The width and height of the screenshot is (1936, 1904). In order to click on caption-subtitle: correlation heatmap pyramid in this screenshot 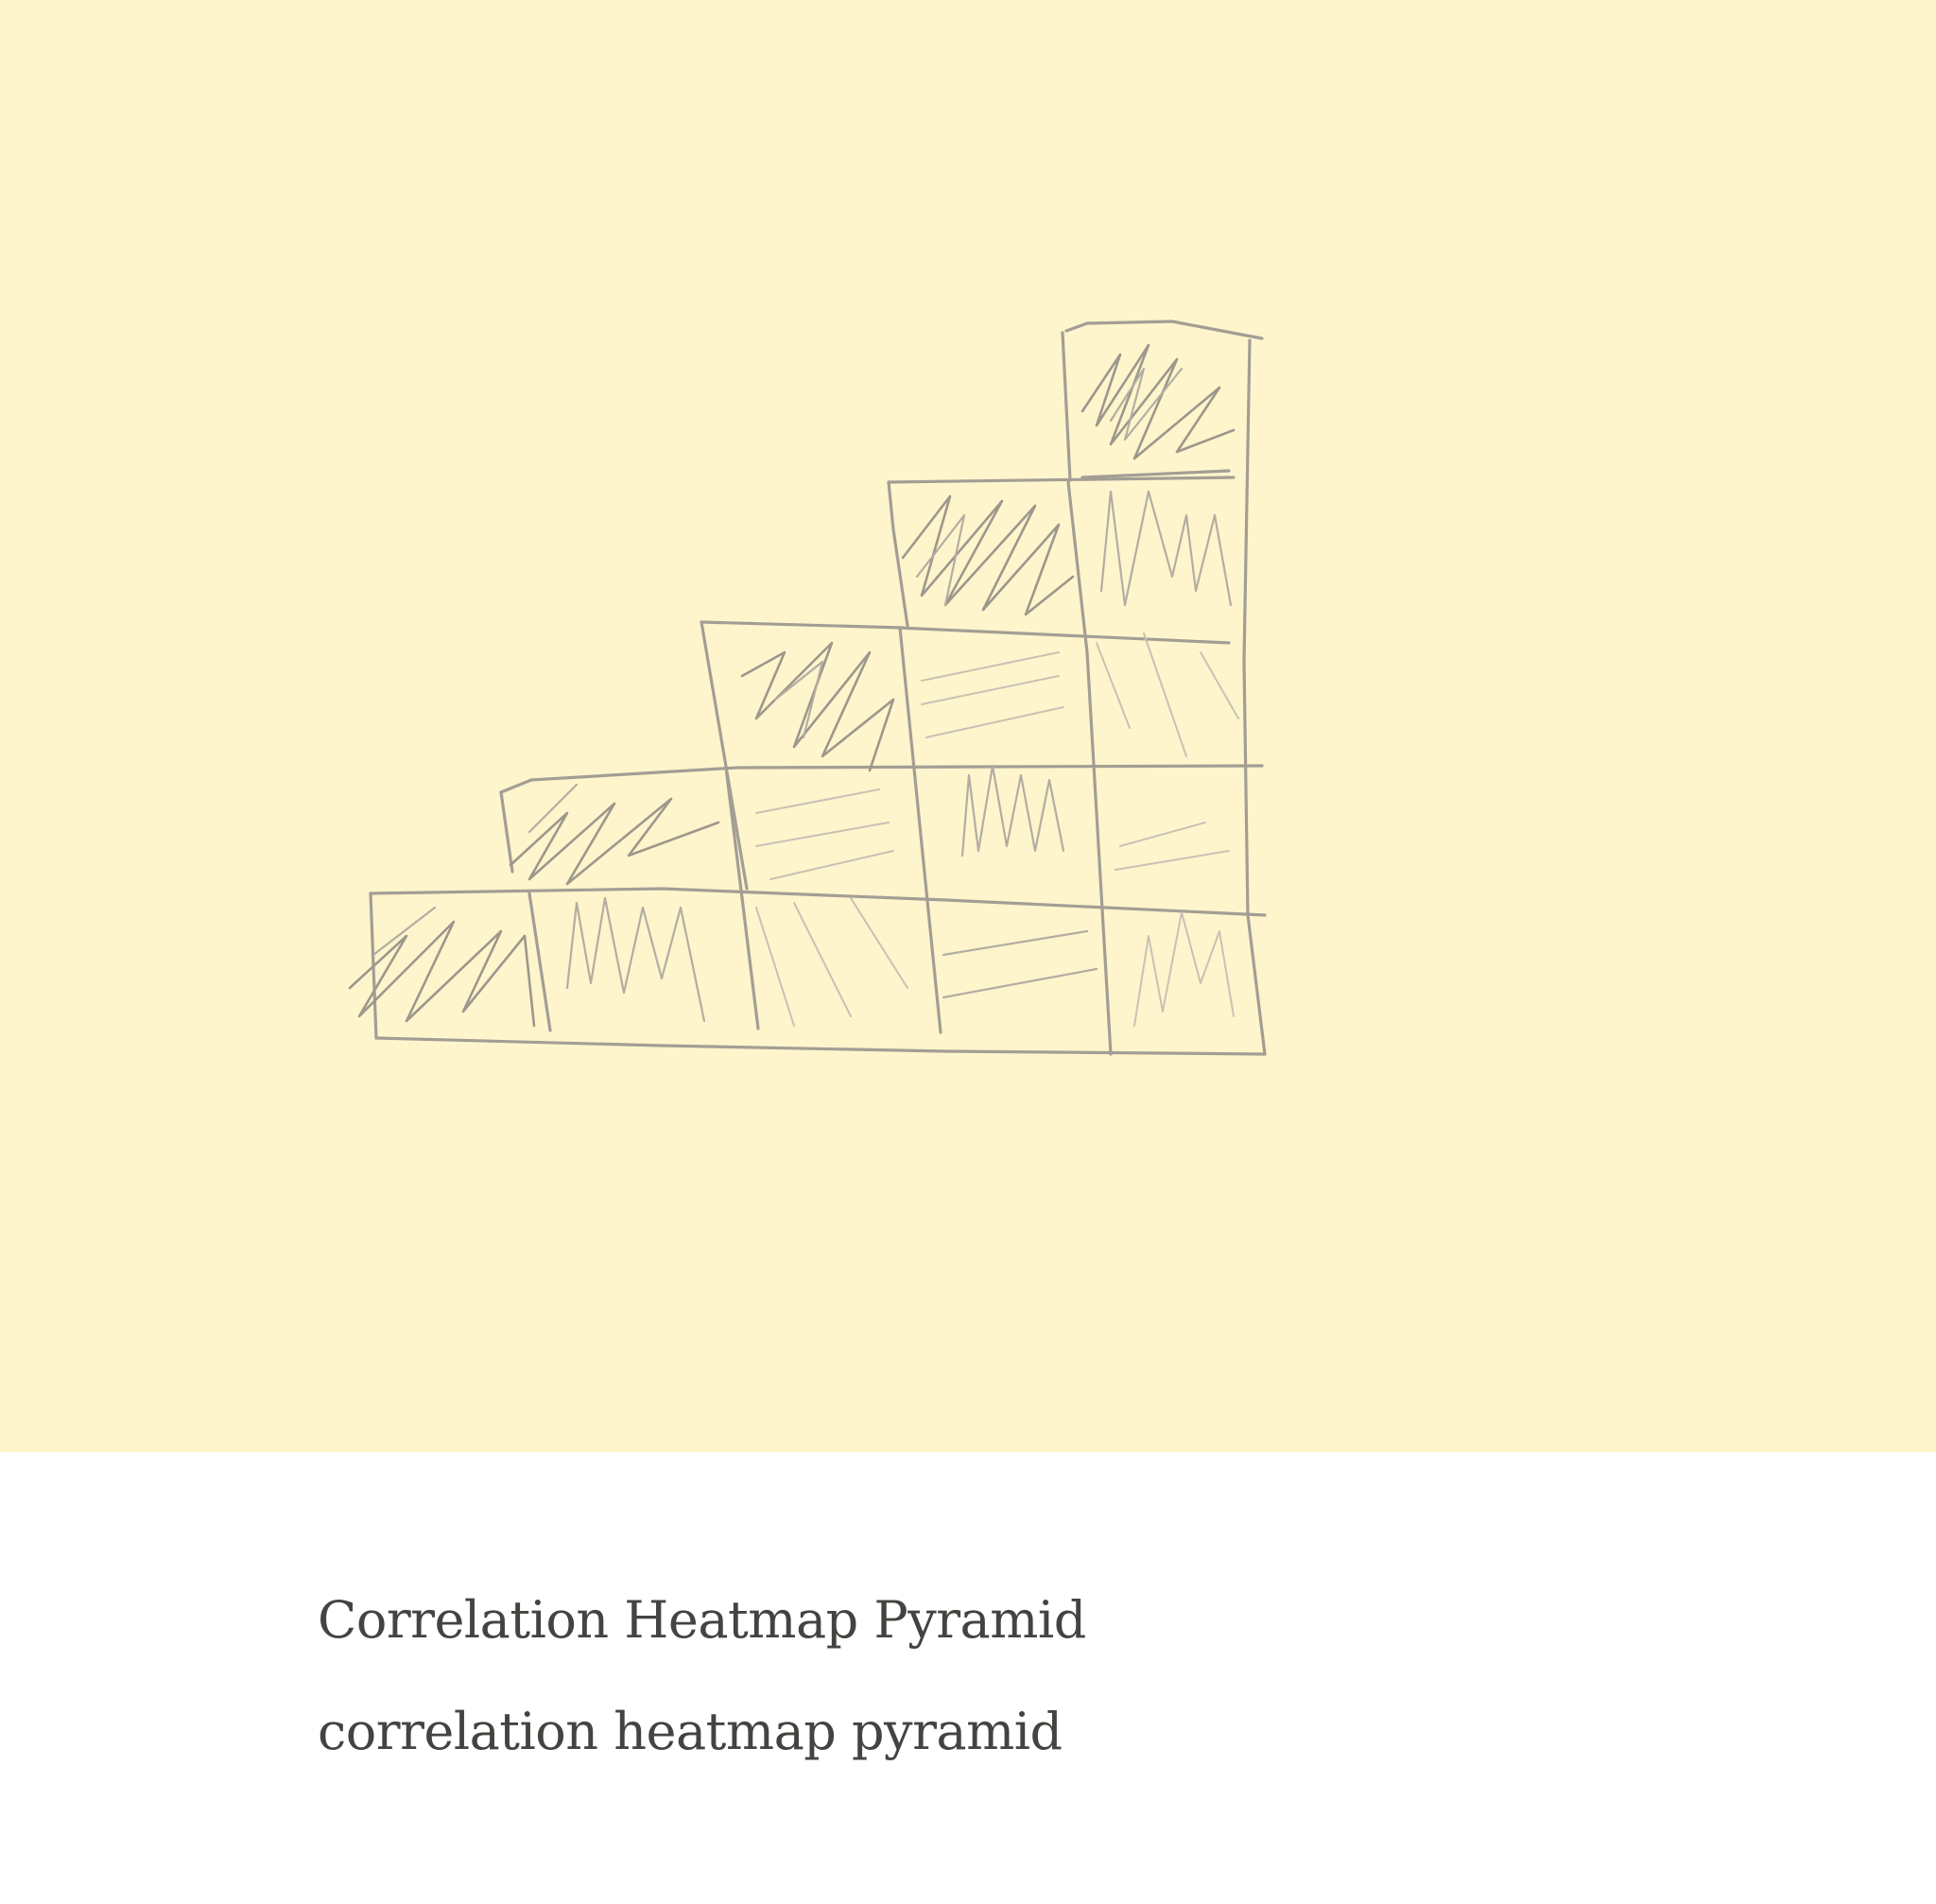, I will do `click(690, 1731)`.